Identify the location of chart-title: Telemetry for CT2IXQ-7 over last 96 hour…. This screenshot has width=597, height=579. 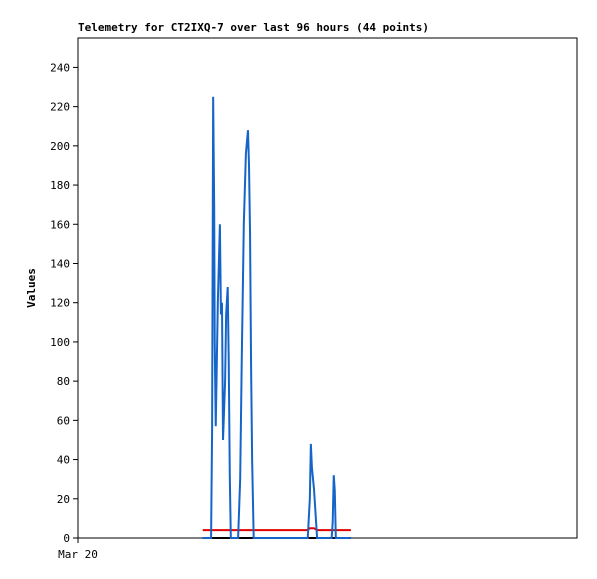
(253, 27).